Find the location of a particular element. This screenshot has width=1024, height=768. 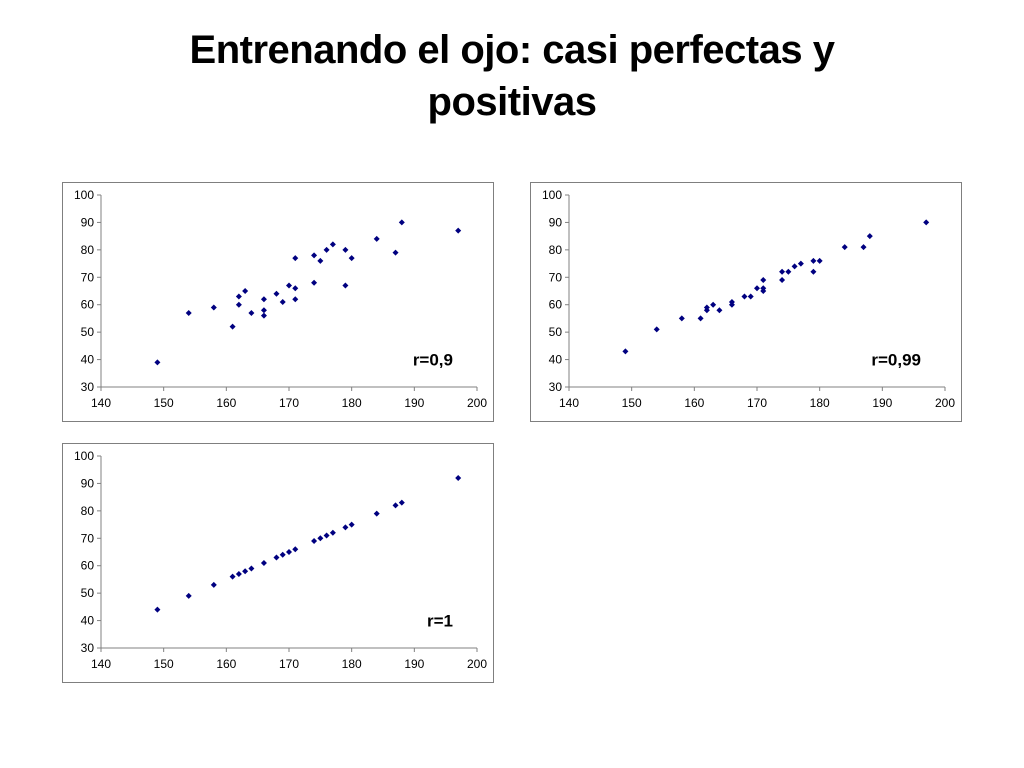

correlation-label: r=0,99 is located at coordinates (896, 360).